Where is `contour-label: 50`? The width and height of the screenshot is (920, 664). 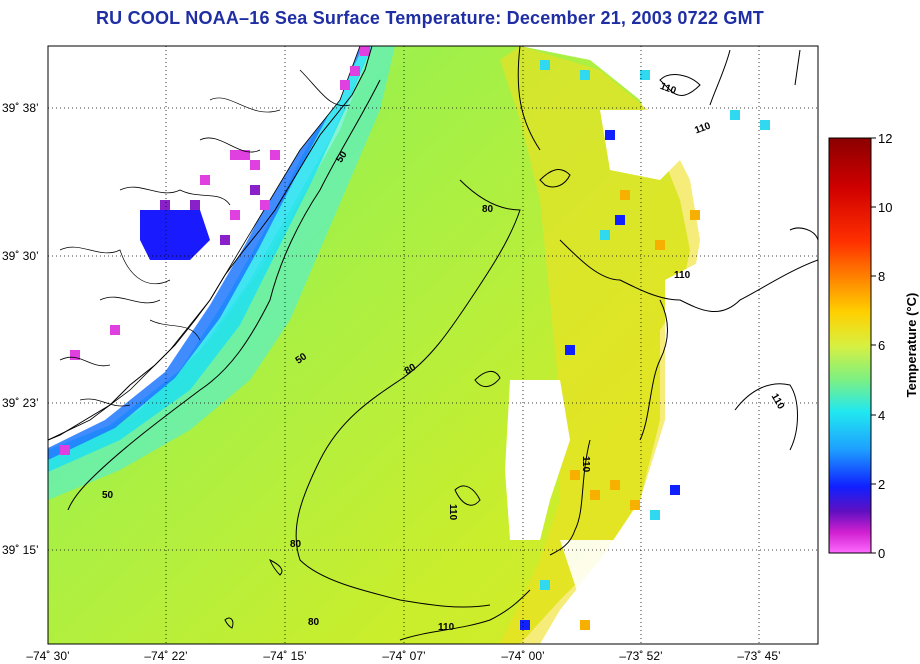 contour-label: 50 is located at coordinates (108, 495).